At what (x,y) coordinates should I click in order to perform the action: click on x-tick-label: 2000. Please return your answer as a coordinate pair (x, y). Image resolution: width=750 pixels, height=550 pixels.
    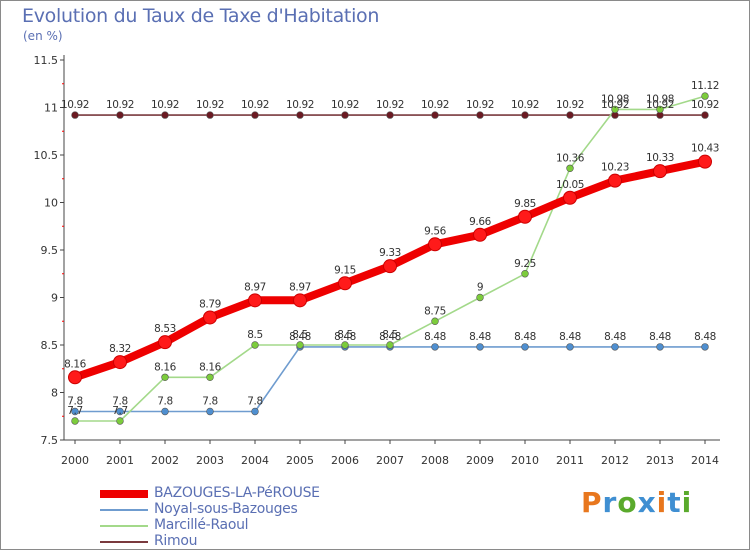
    Looking at the image, I should click on (75, 460).